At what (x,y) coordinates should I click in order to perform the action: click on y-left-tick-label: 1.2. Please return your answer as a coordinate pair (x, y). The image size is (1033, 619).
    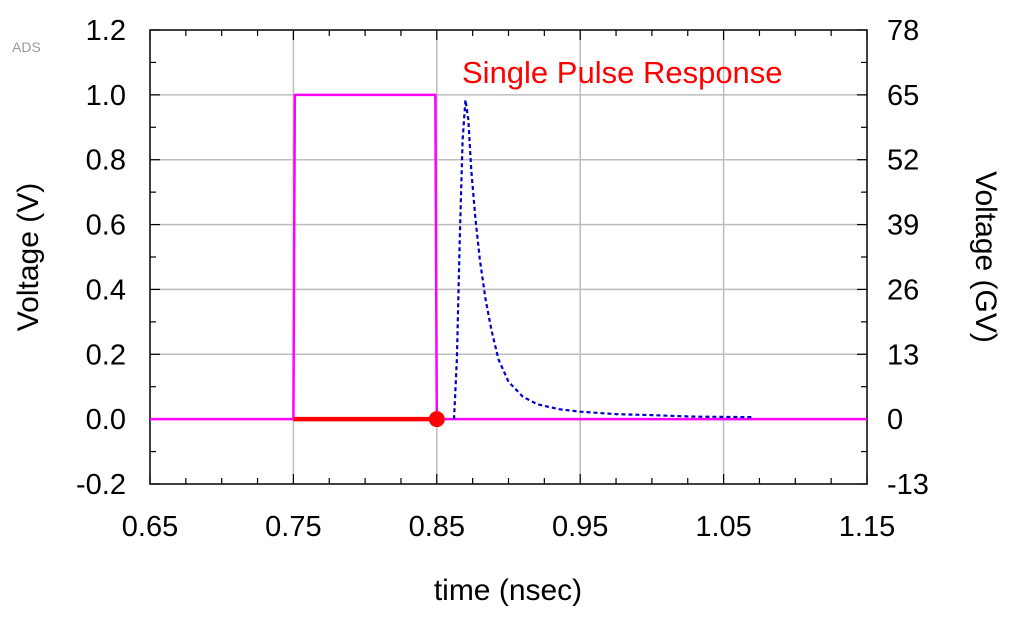
    Looking at the image, I should click on (106, 31).